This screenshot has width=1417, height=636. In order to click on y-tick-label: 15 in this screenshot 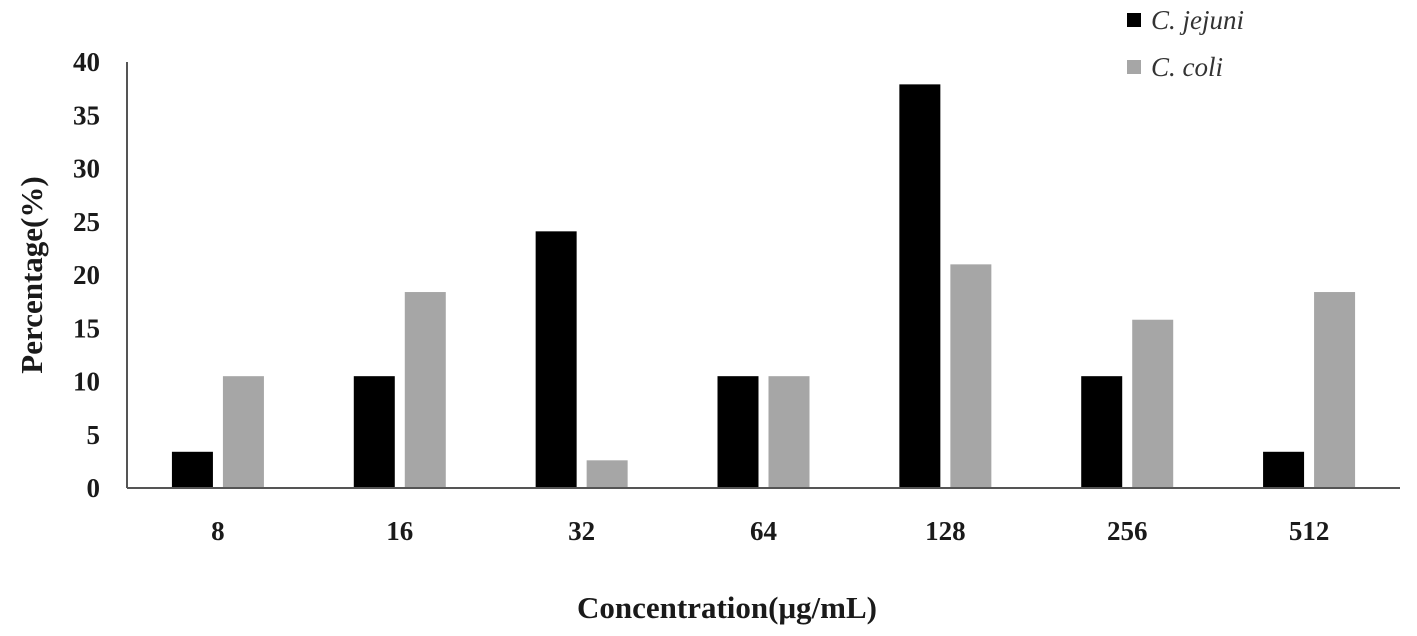, I will do `click(86, 328)`.